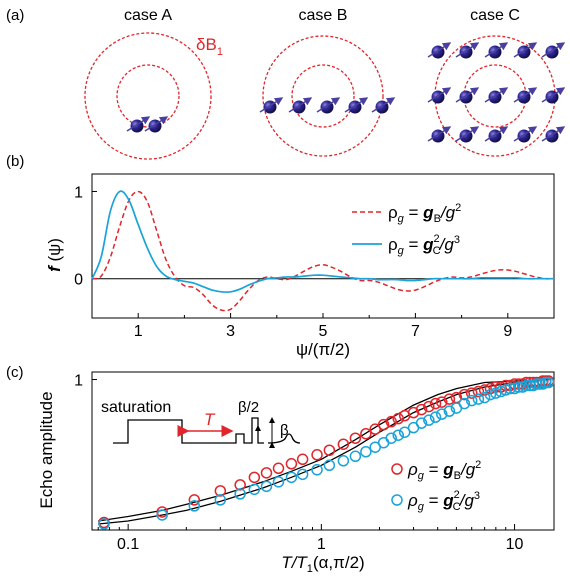 This screenshot has width=570, height=585. What do you see at coordinates (323, 349) in the screenshot?
I see `panel-b-xlabel: ψ/(π/2)` at bounding box center [323, 349].